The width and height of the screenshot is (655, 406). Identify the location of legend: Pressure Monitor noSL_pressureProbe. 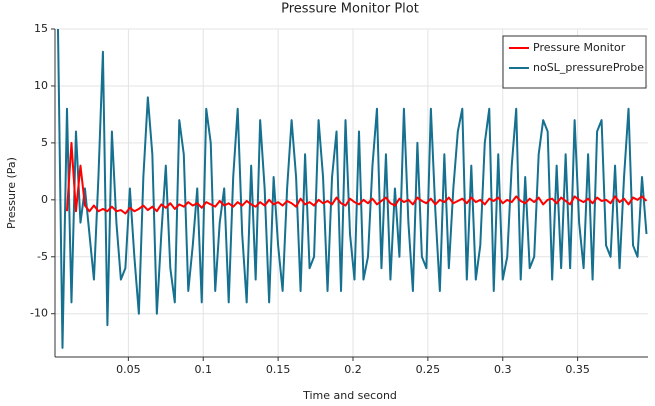
(574, 62).